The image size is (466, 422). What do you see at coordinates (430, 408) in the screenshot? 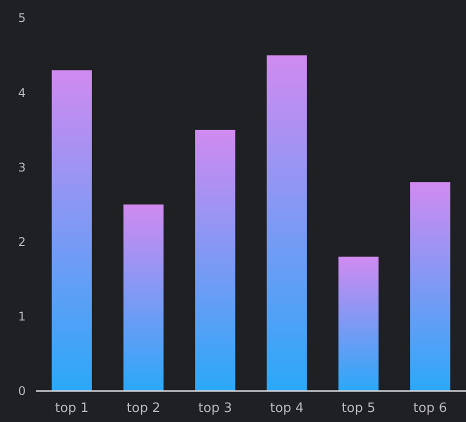
I see `x-tick-label: top 6` at bounding box center [430, 408].